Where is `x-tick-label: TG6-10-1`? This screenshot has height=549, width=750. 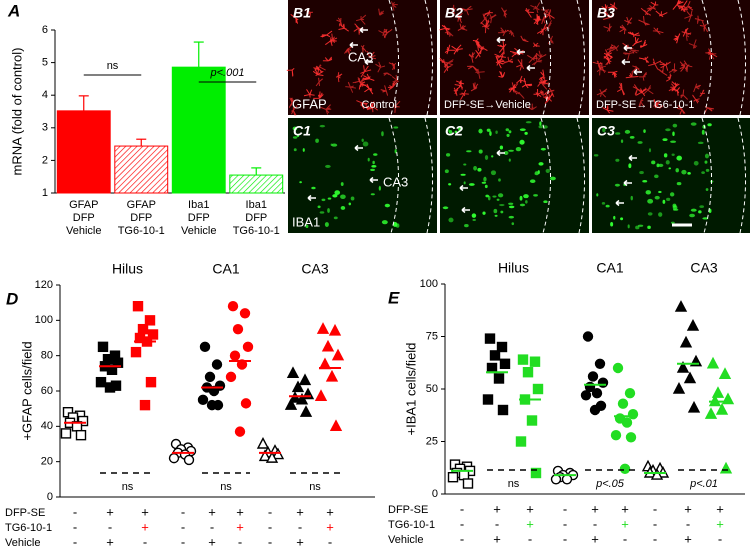
x-tick-label: TG6-10-1 is located at coordinates (141, 231).